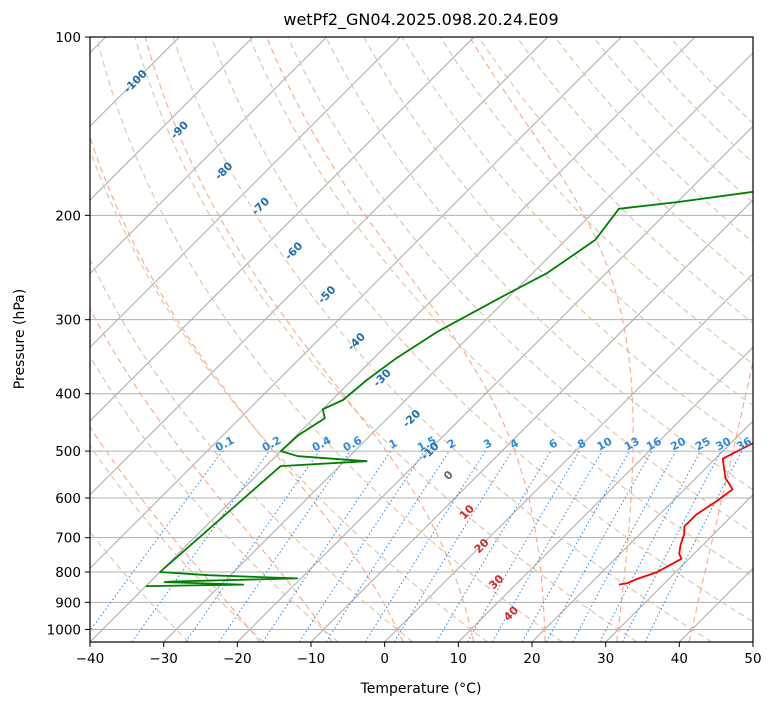 This screenshot has width=775, height=708. Describe the element at coordinates (482, 546) in the screenshot. I see `temperature-line-label: 20` at that location.